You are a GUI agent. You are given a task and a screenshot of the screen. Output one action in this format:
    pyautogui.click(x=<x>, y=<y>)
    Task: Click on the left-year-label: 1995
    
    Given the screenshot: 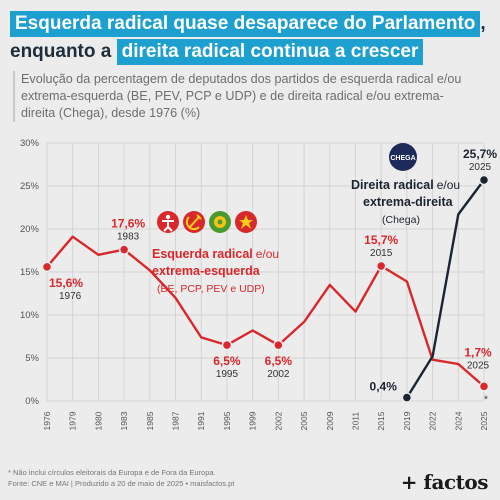 What is the action you would take?
    pyautogui.click(x=227, y=374)
    